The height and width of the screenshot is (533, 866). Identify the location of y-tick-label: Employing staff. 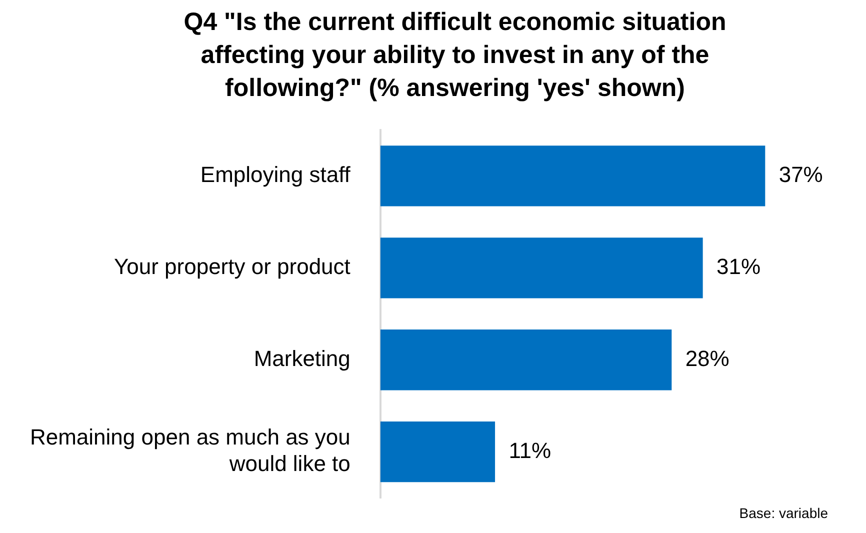
(276, 175).